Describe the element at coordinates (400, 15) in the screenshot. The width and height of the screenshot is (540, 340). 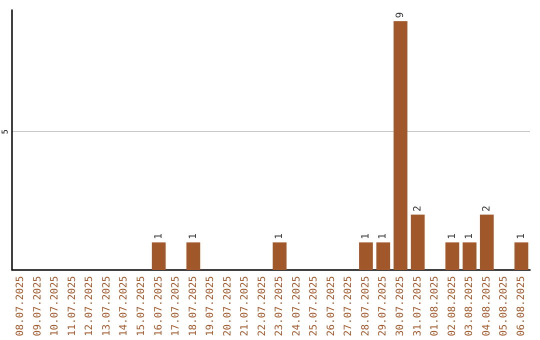
I see `data-label: 9` at that location.